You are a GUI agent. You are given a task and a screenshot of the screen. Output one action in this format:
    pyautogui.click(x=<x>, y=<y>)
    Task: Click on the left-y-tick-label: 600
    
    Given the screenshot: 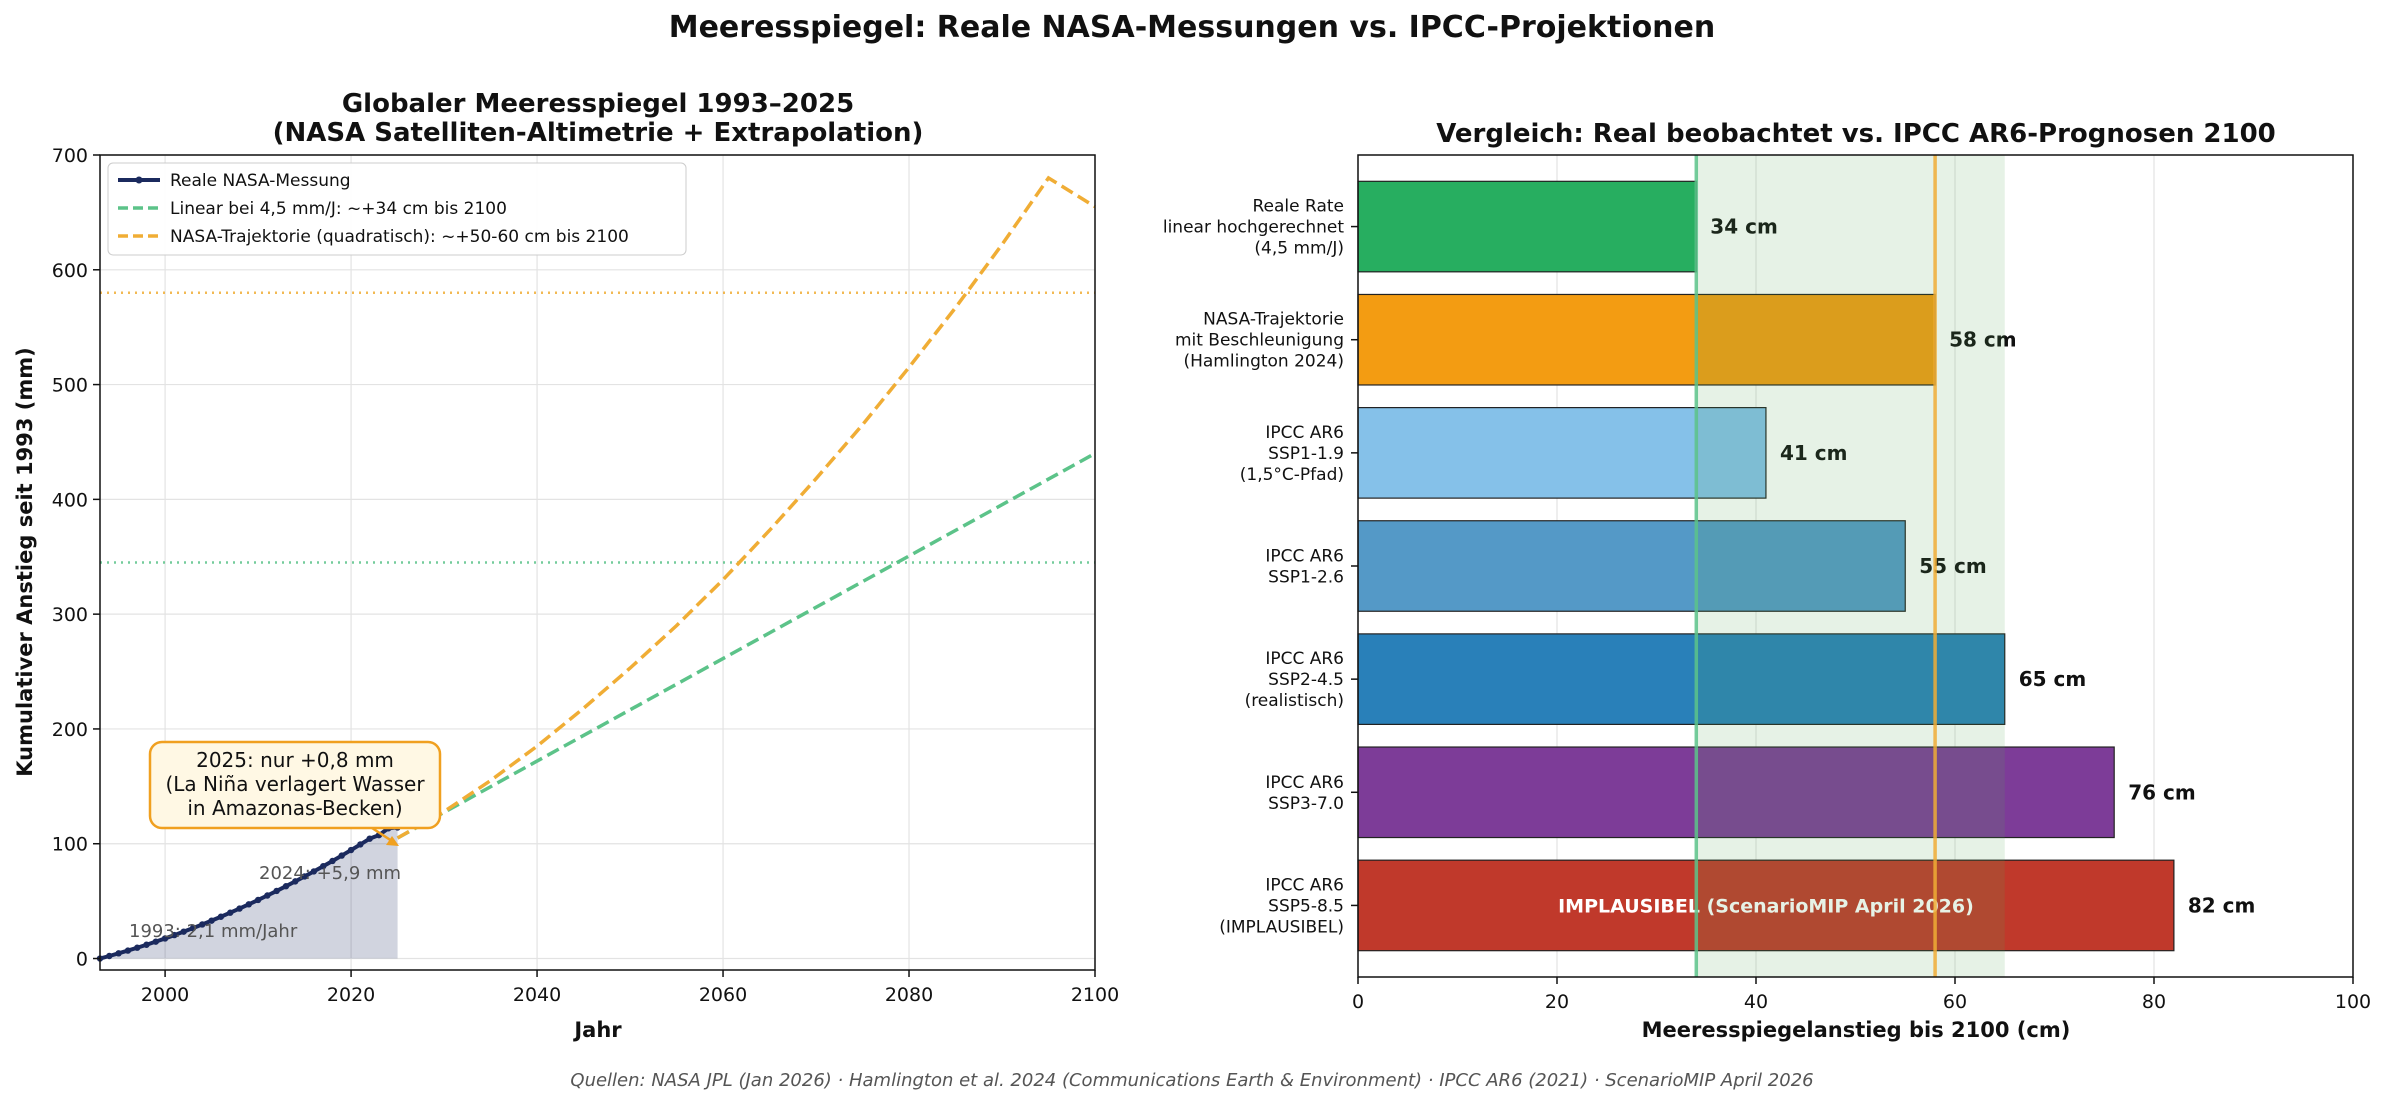 What is the action you would take?
    pyautogui.click(x=70, y=271)
    